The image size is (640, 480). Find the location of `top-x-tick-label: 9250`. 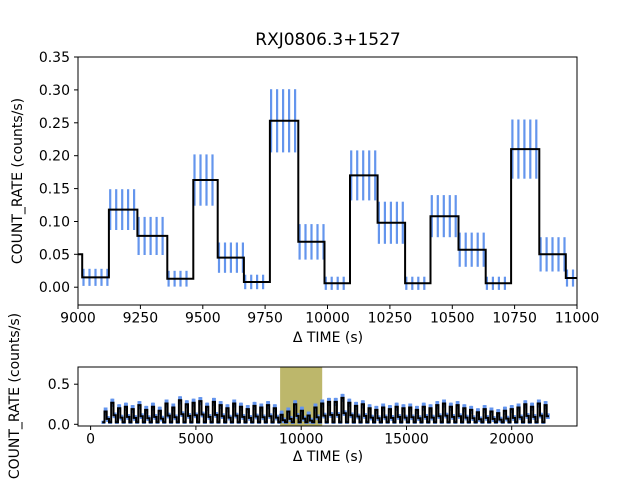

top-x-tick-label: 9250 is located at coordinates (141, 319).